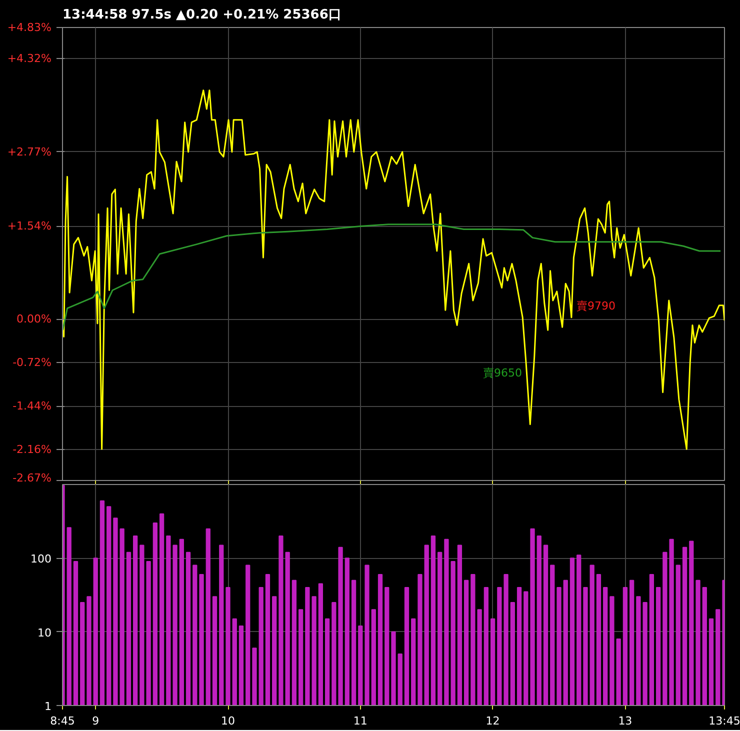 The width and height of the screenshot is (740, 731). Describe the element at coordinates (32, 449) in the screenshot. I see `y-tick-label: -2.16%` at that location.